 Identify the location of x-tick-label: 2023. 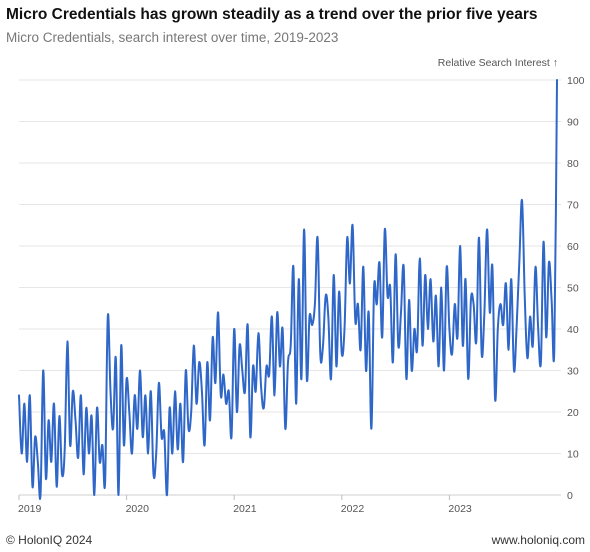
(460, 509).